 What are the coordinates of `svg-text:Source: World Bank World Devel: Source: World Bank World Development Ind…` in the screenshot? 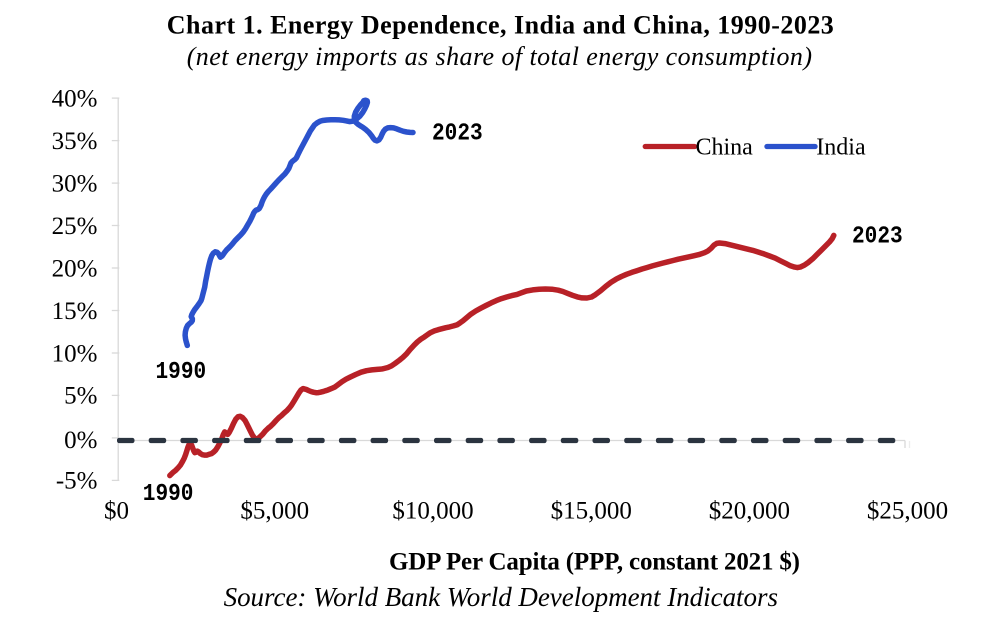 It's located at (501, 597).